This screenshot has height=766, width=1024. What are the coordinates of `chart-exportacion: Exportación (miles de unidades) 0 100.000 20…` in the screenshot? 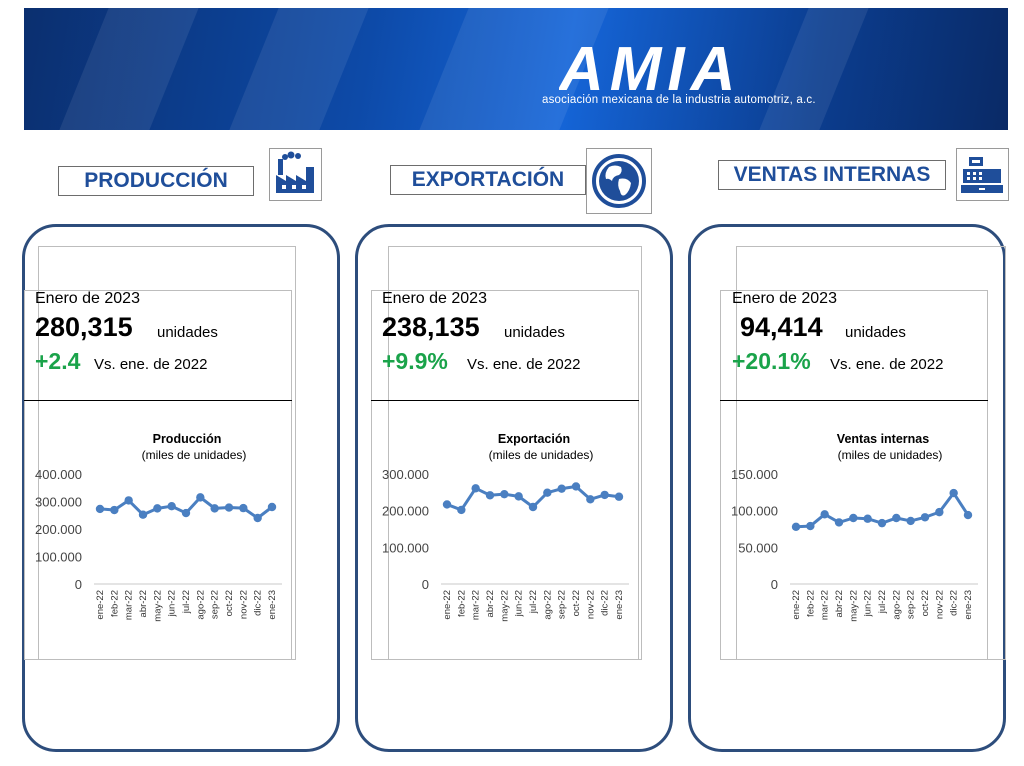 It's located at (505, 527).